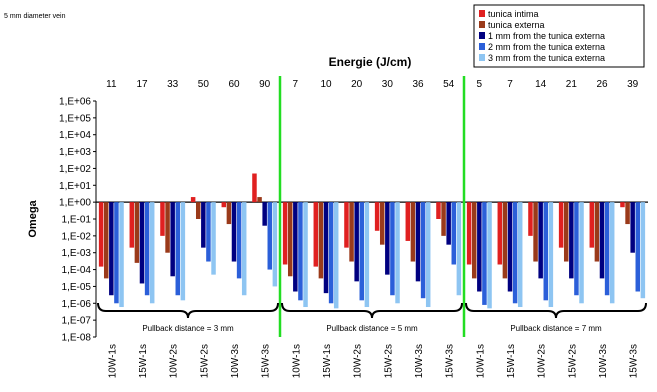 The height and width of the screenshot is (392, 657). Describe the element at coordinates (77, 287) in the screenshot. I see `y-tick-label: 1,E-05` at that location.